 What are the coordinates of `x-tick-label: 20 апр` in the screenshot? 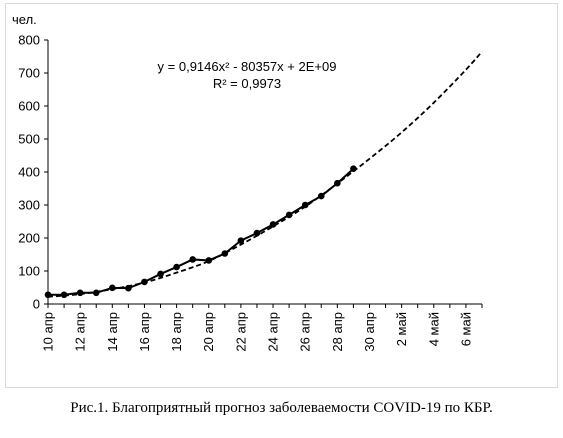 It's located at (208, 332).